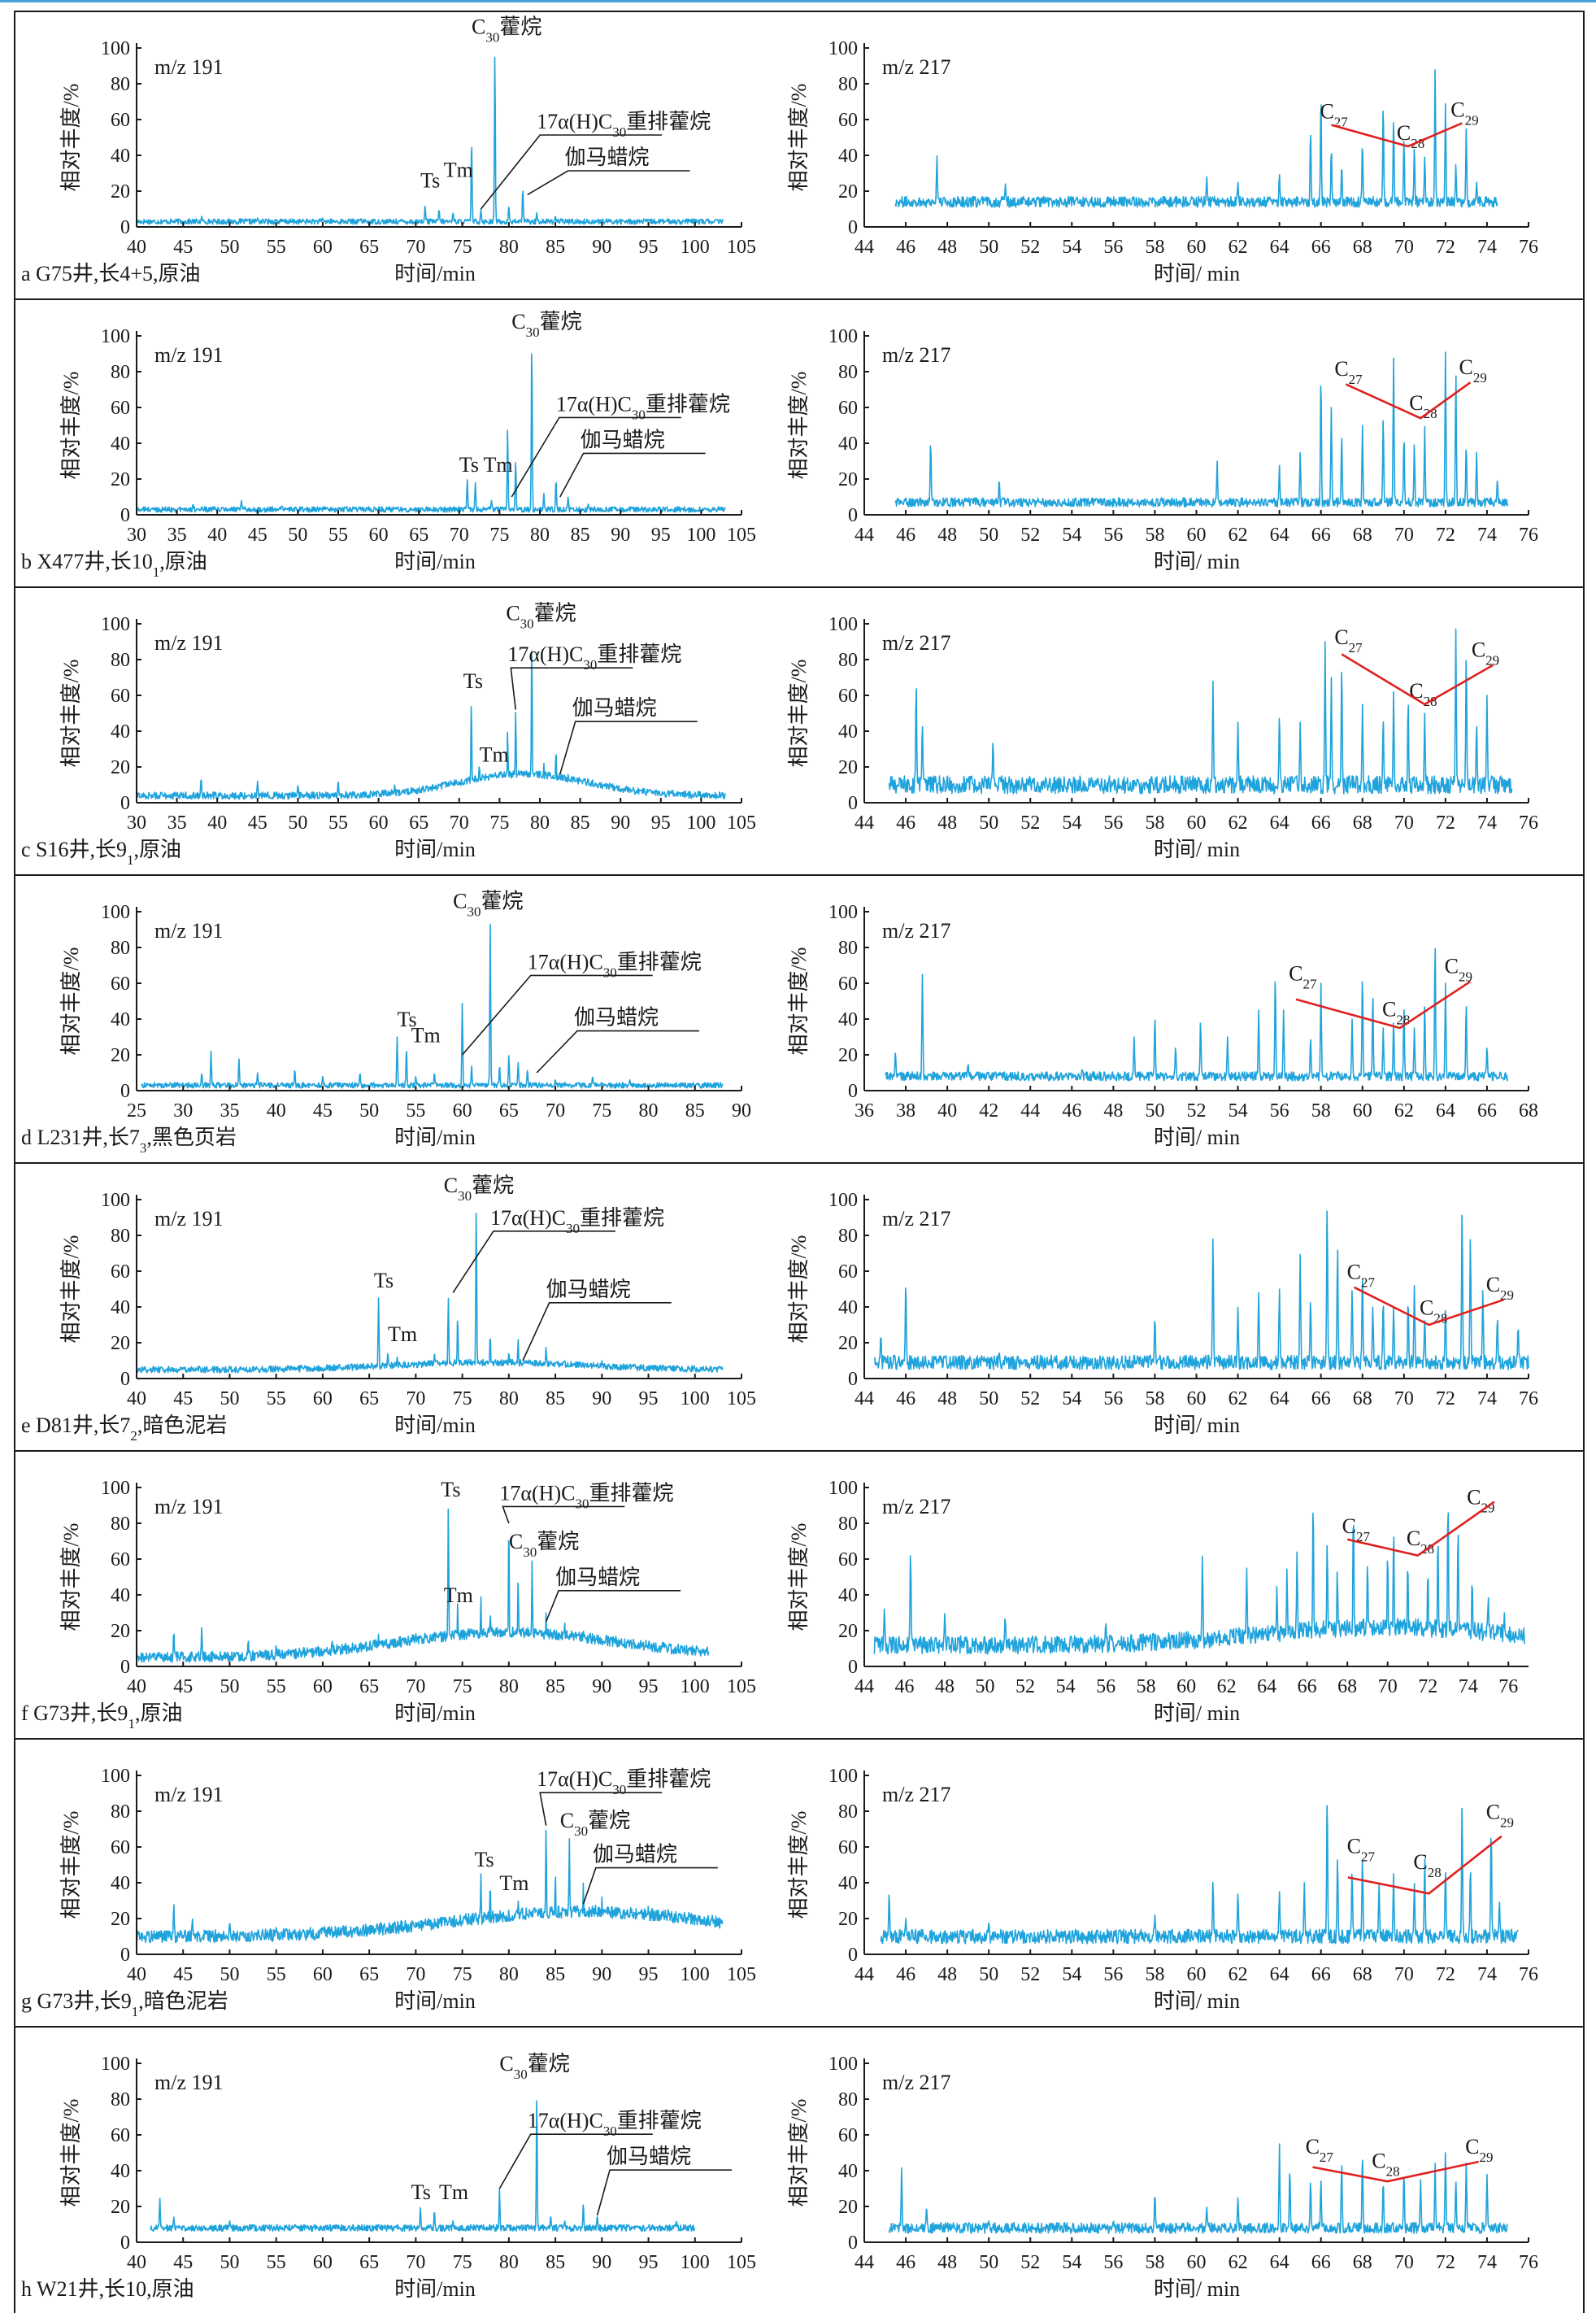  I want to click on peak-annotation: Tm, so click(458, 1595).